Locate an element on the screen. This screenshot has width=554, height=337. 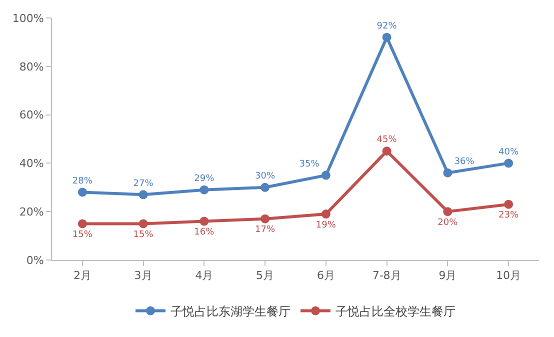
x-tick-label: 4月 is located at coordinates (204, 275).